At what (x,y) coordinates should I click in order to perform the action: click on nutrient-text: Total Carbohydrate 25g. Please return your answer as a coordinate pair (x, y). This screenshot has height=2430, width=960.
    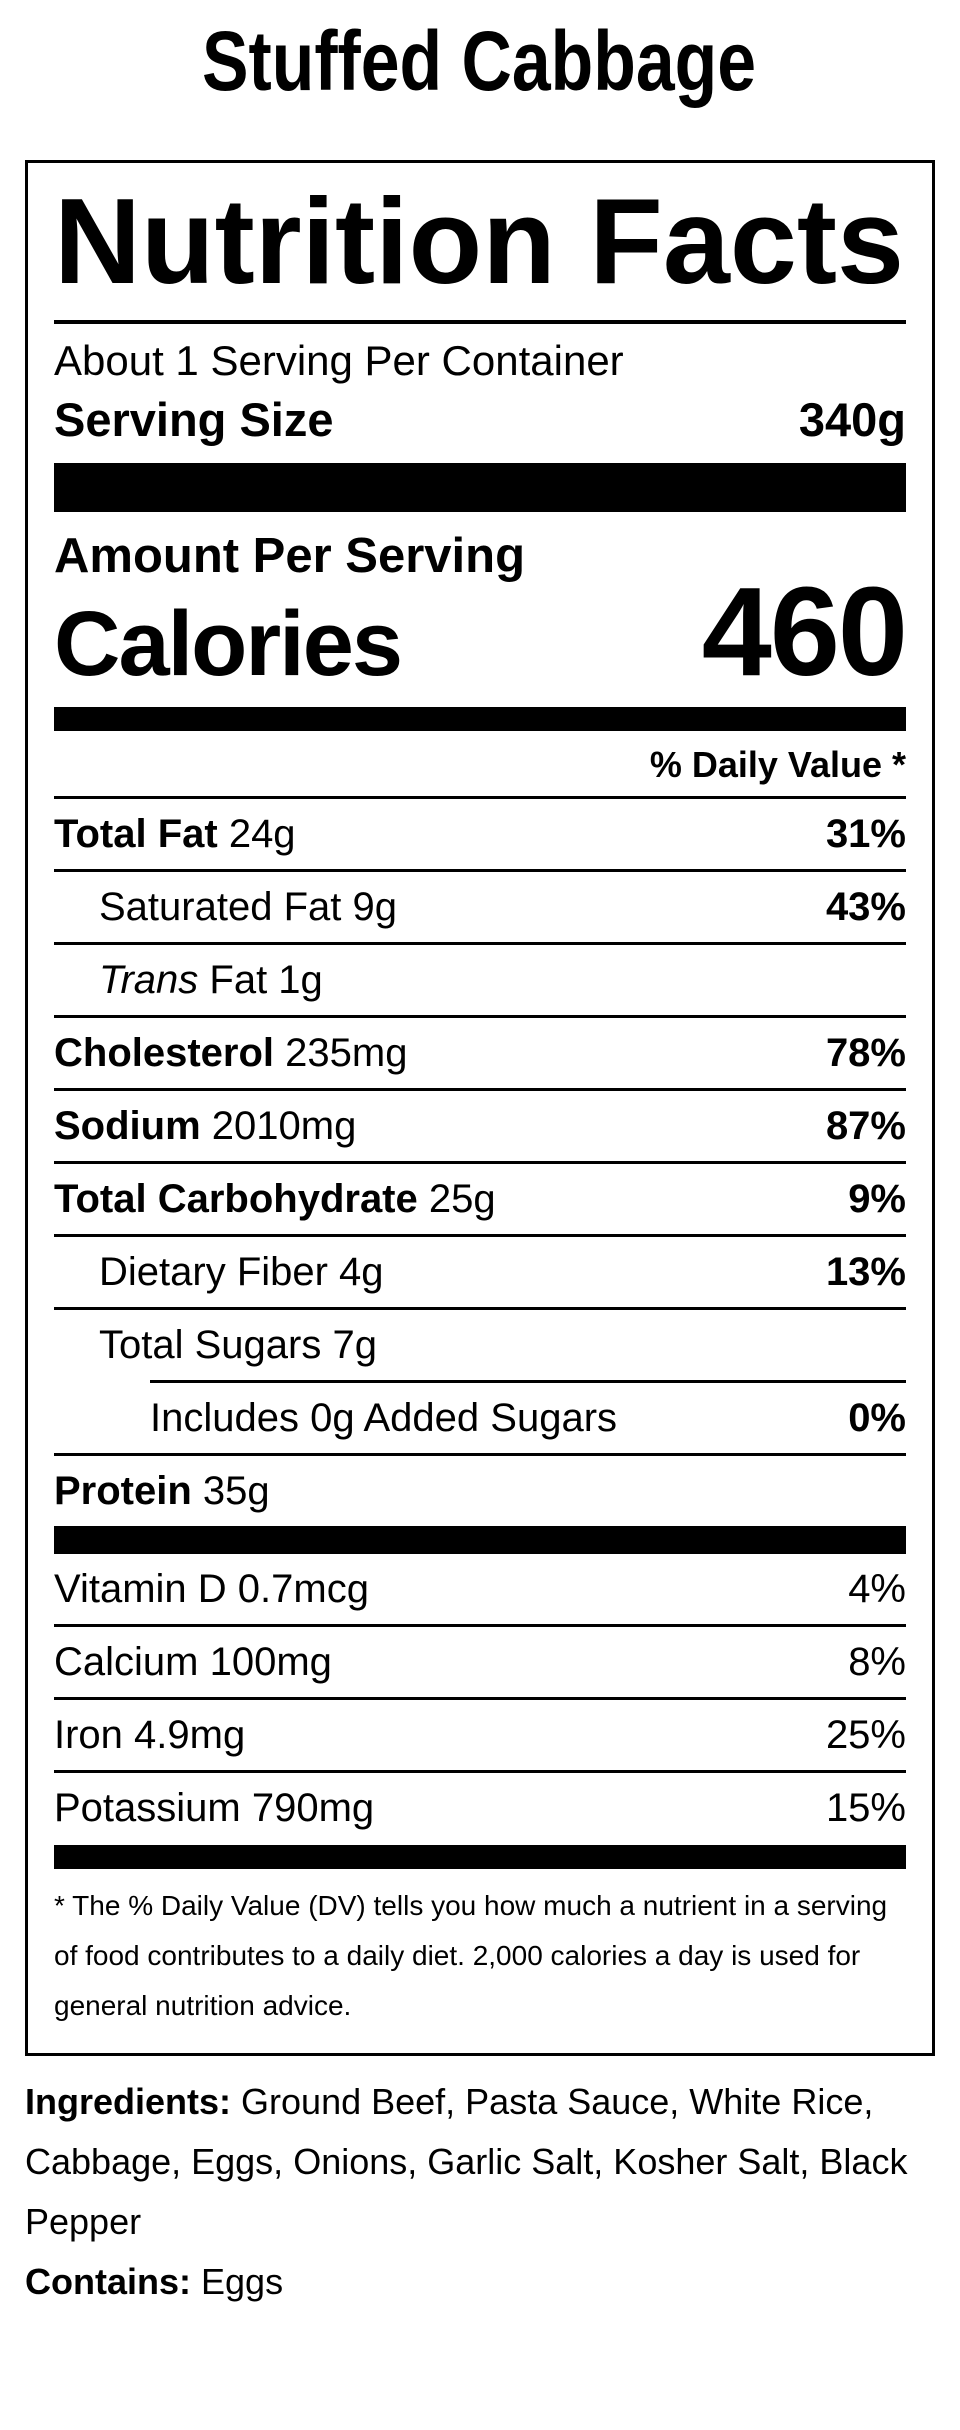
    Looking at the image, I should click on (275, 1199).